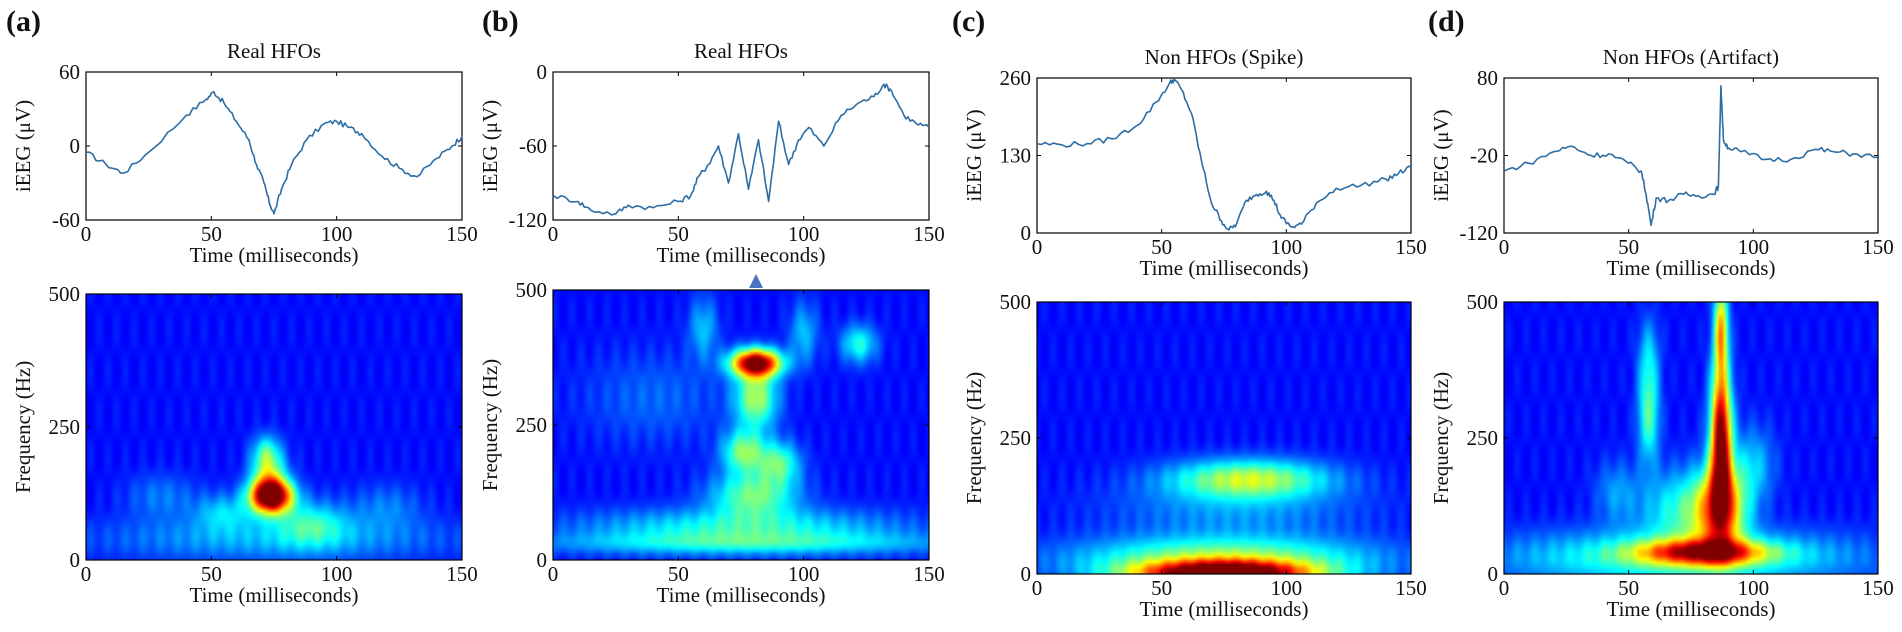 This screenshot has height=632, width=1902. What do you see at coordinates (678, 234) in the screenshot?
I see `panel-b-waveform-xtick-label: 50` at bounding box center [678, 234].